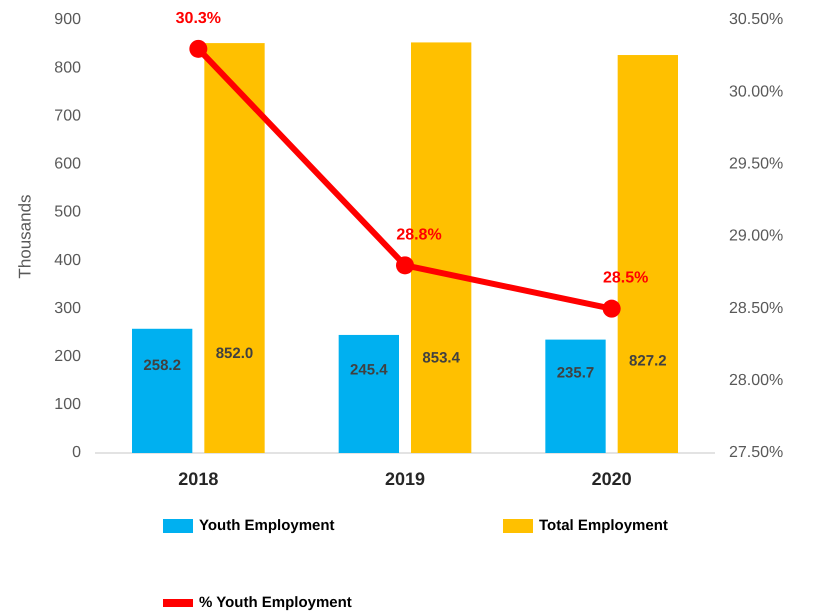 The height and width of the screenshot is (613, 826). I want to click on y2-tick-label: 27.50%, so click(756, 453).